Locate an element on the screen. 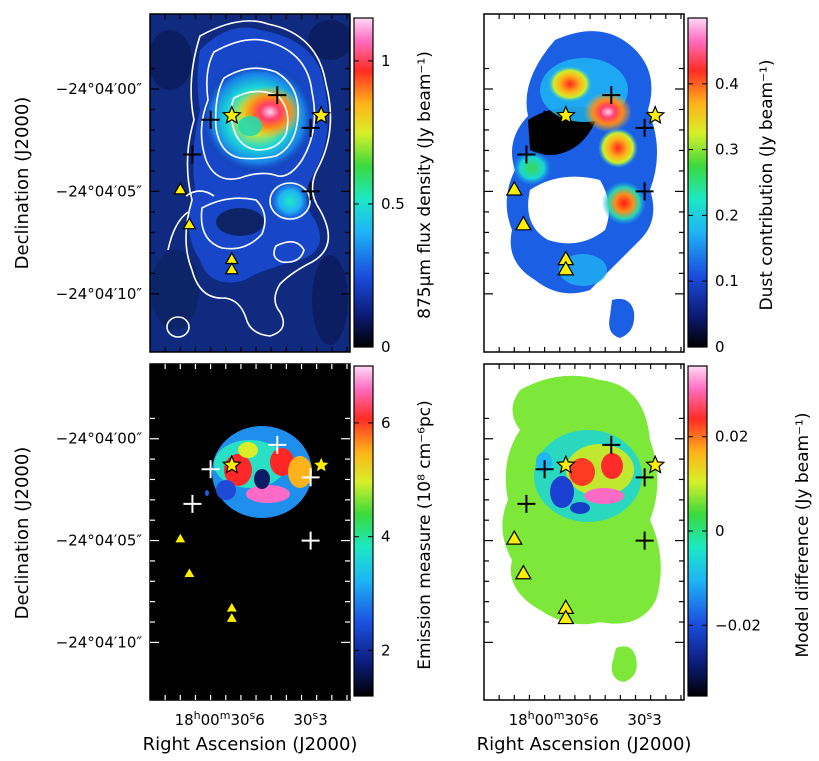  panel-c-frame is located at coordinates (250, 532).